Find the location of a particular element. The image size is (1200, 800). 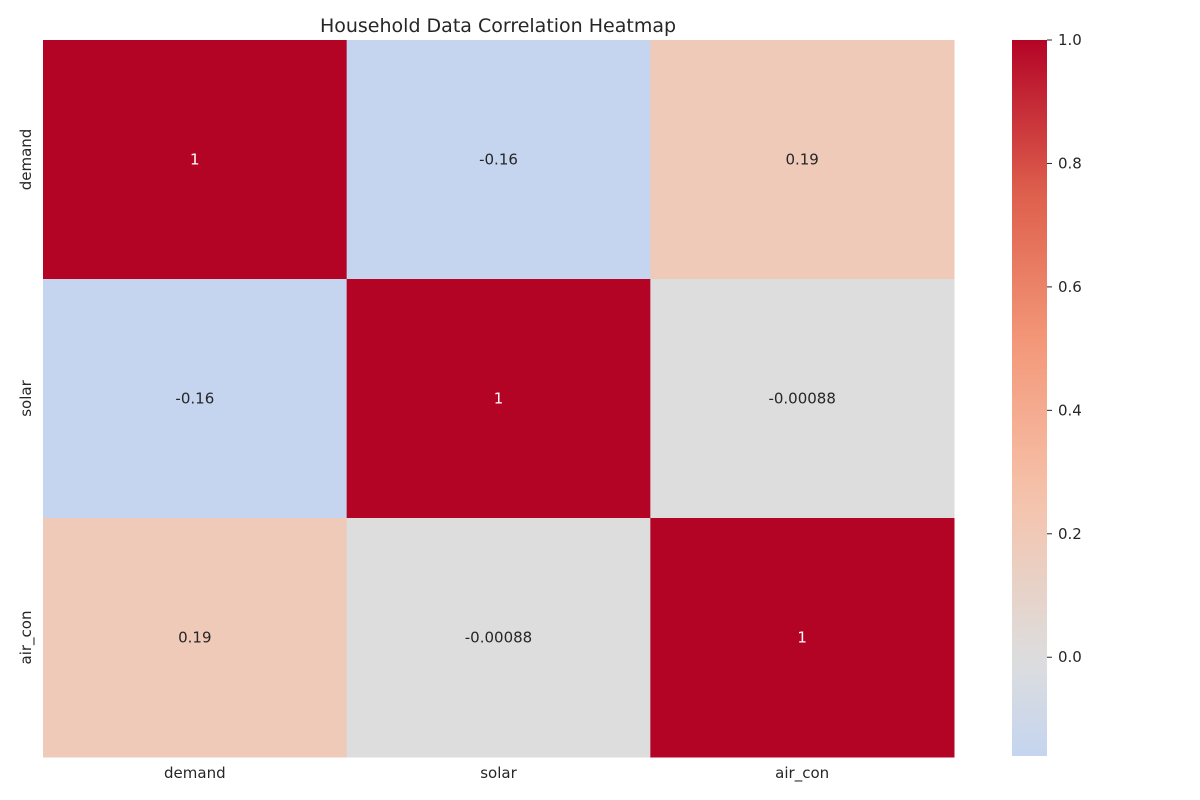

heatmap-cell-demand-solar is located at coordinates (498, 160).